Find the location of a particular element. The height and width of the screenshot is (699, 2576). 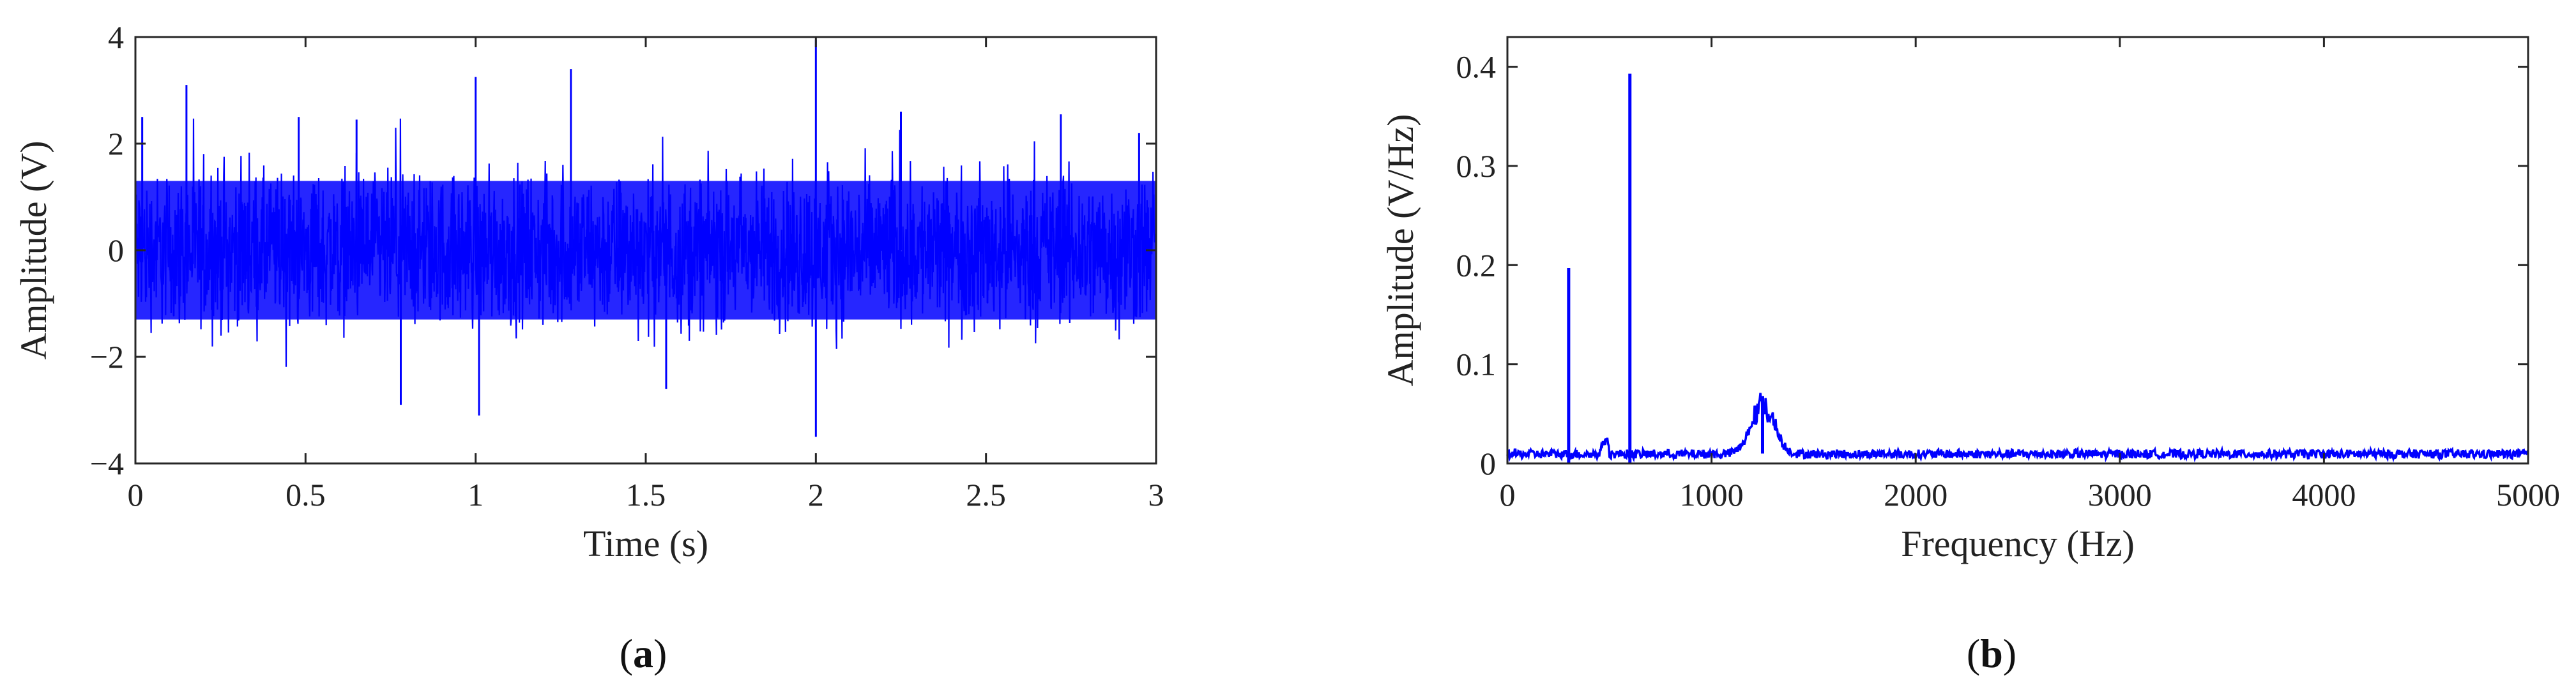

x-axis-label: Time (s) is located at coordinates (645, 543).